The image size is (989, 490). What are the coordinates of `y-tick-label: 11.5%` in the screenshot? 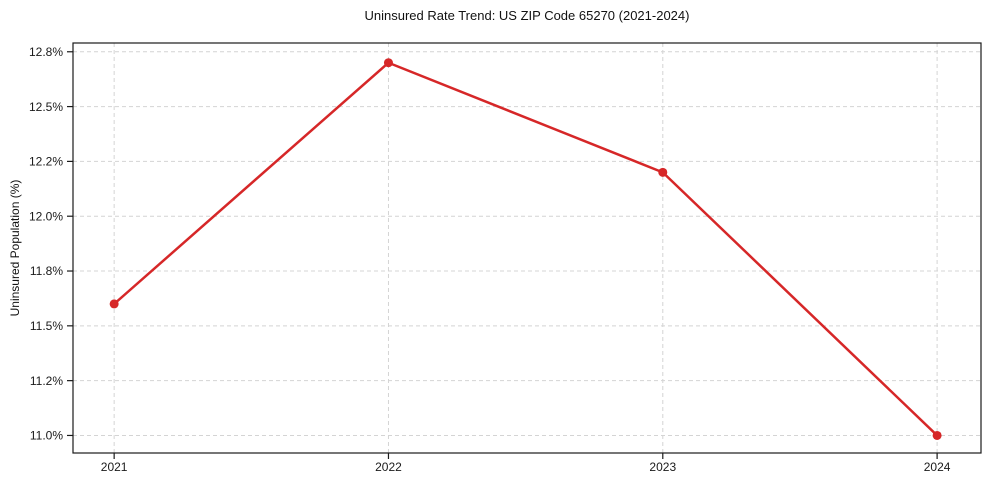 It's located at (46, 326).